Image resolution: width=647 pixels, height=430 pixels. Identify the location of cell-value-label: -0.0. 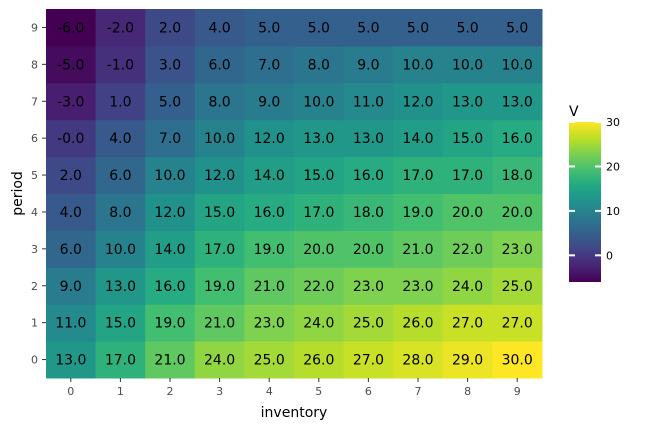
(70, 139).